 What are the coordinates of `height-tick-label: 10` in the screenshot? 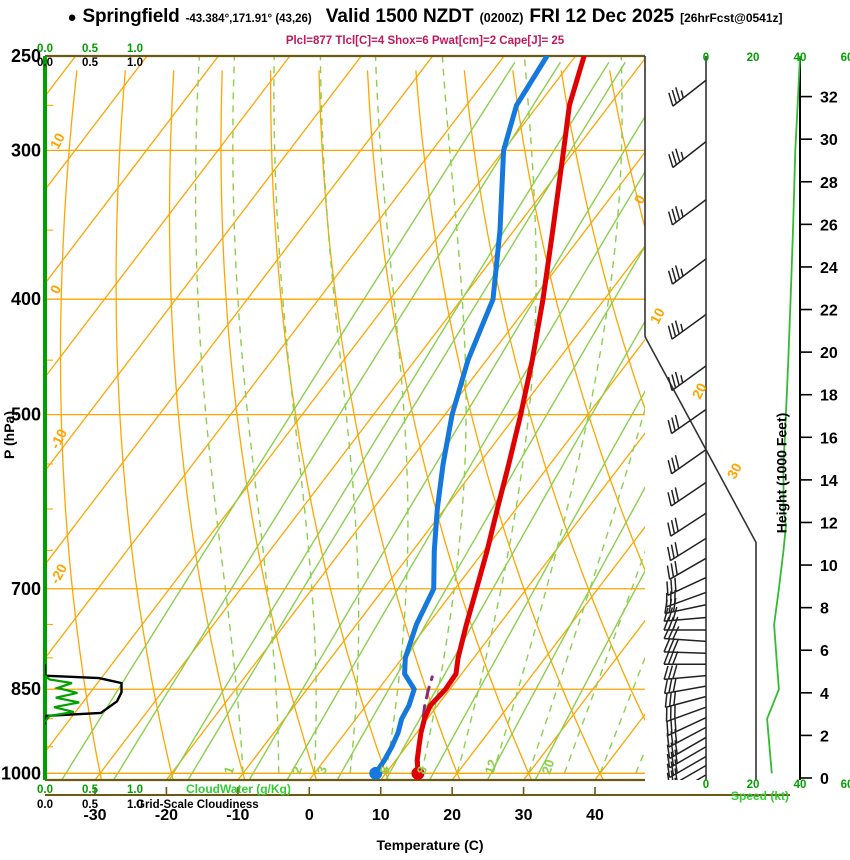 It's located at (829, 566).